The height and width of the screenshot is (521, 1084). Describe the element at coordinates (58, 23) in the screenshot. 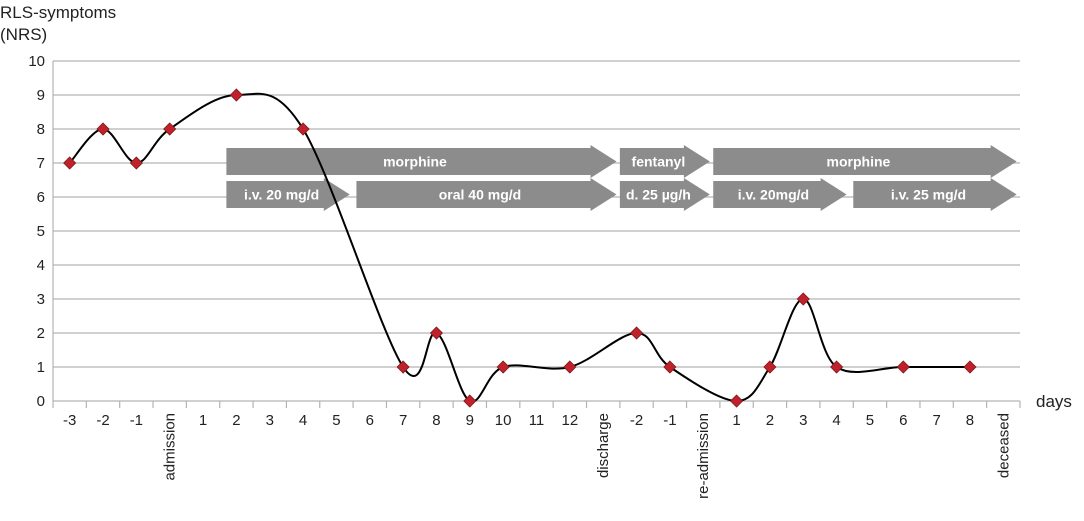

I see `y-axis-label: RLS-symptoms (NRS)` at that location.